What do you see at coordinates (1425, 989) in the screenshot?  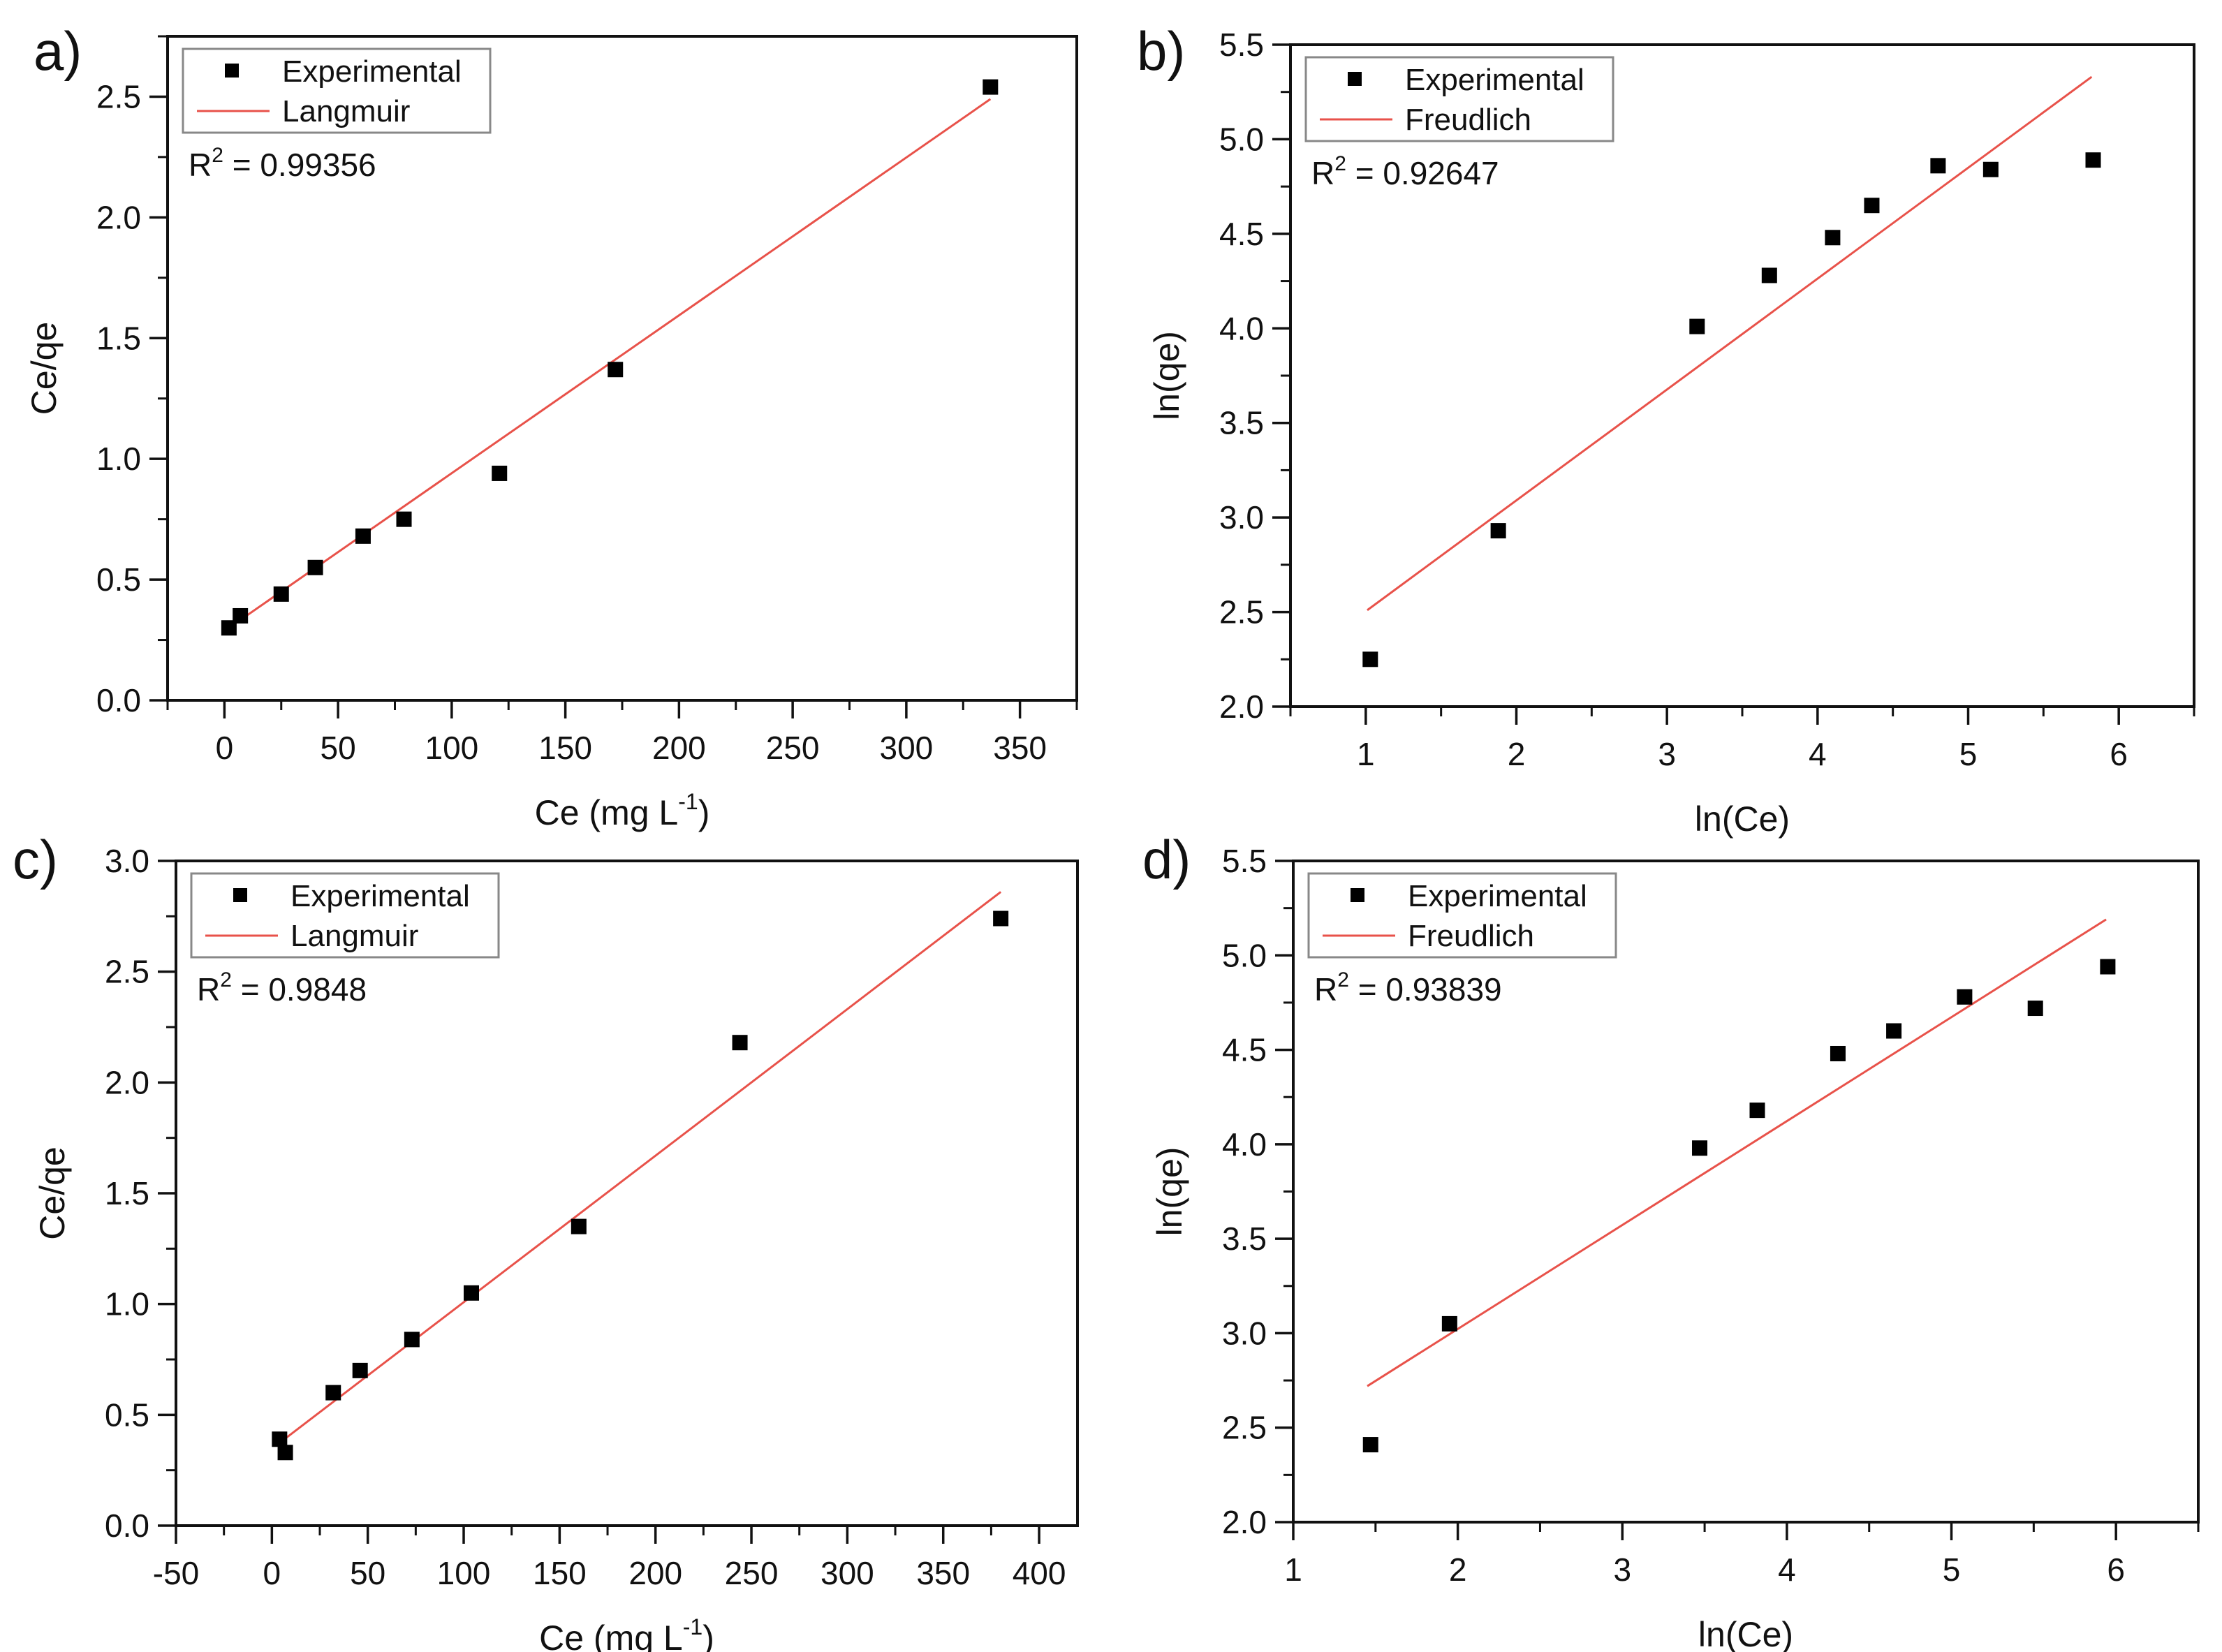 I see `r-squared-value: = 0.93839` at bounding box center [1425, 989].